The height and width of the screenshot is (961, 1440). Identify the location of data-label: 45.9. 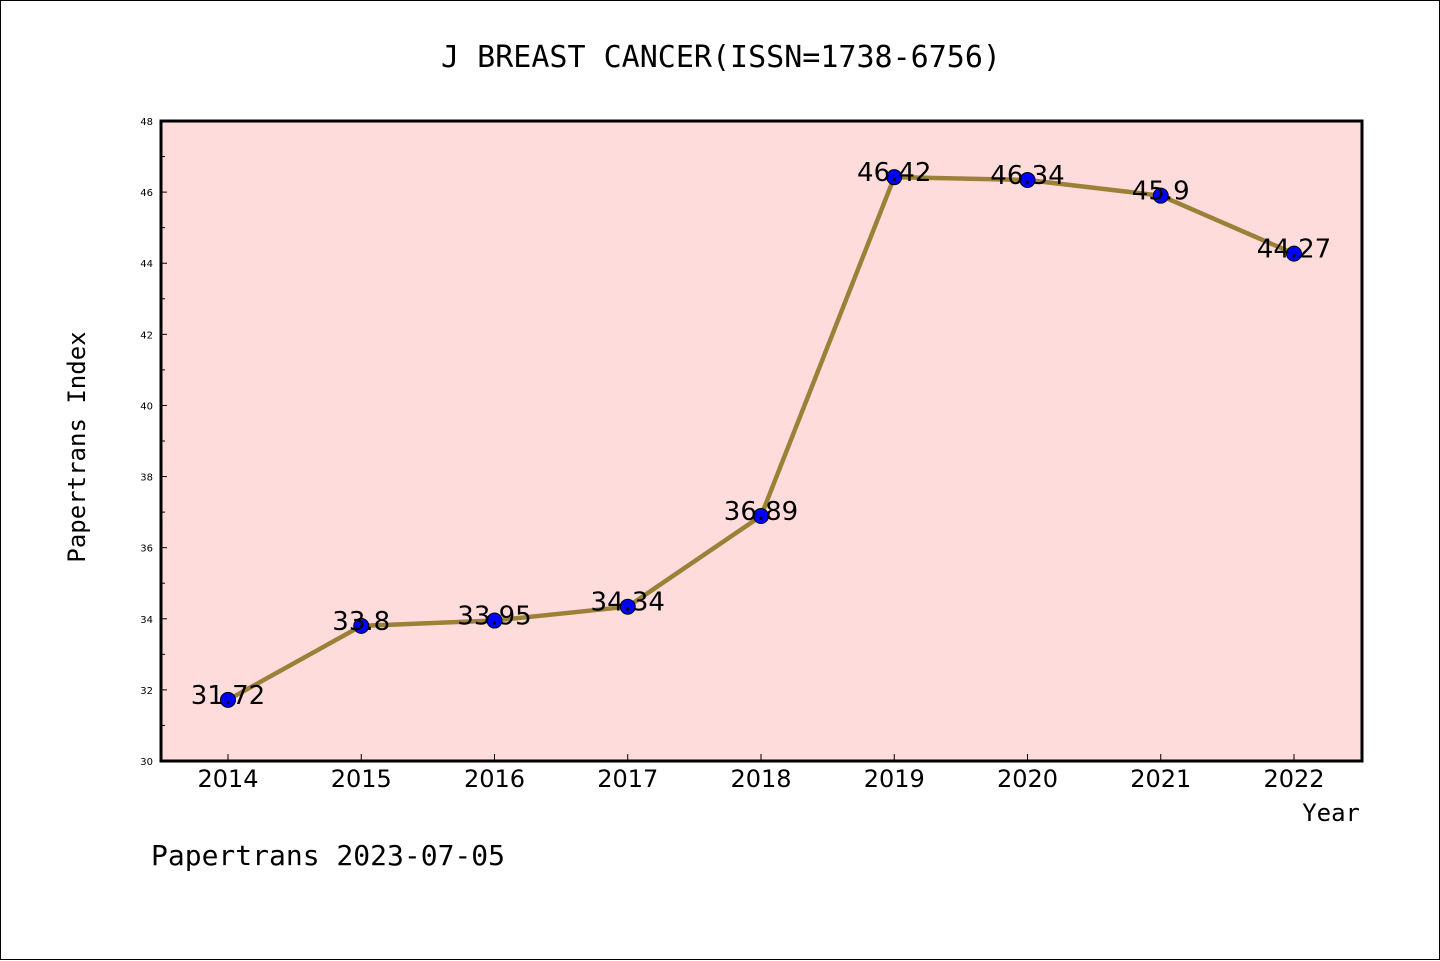
(1161, 192).